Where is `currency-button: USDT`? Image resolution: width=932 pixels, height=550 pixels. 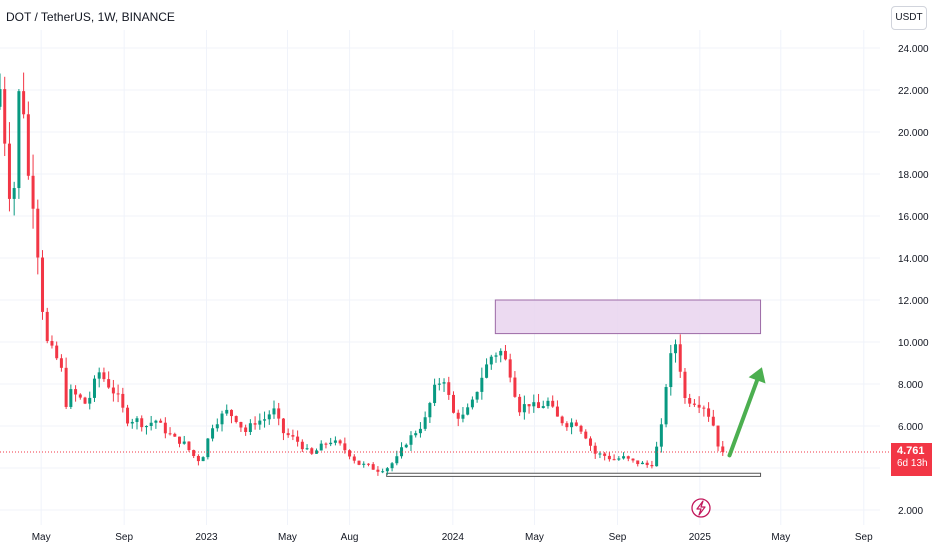 currency-button: USDT is located at coordinates (909, 18).